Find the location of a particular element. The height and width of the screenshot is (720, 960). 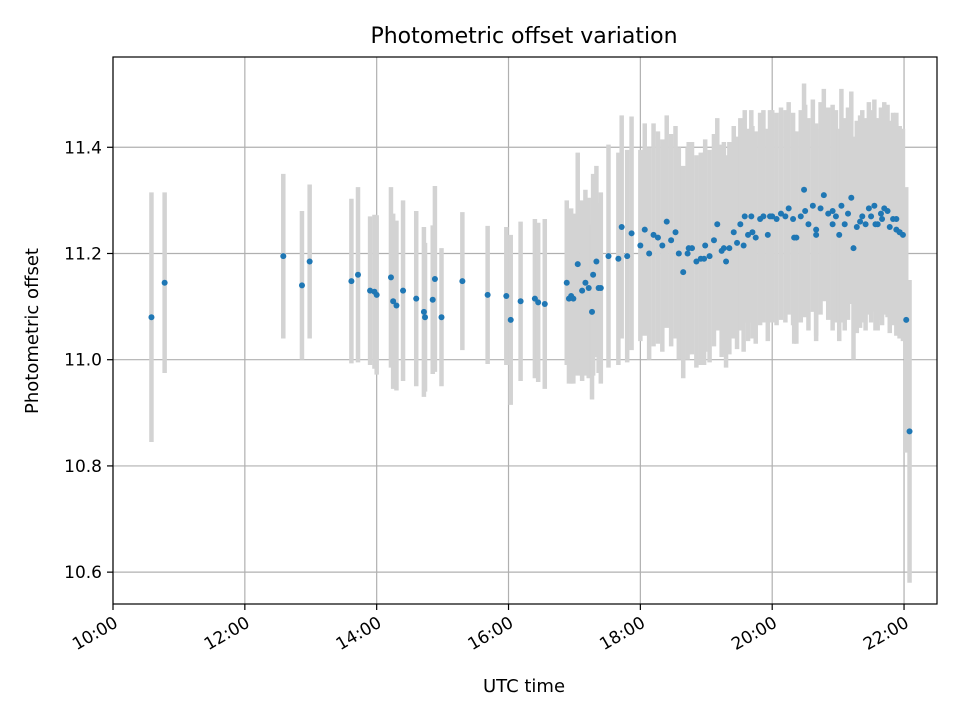

x-tick-label: 14:00 is located at coordinates (359, 634).